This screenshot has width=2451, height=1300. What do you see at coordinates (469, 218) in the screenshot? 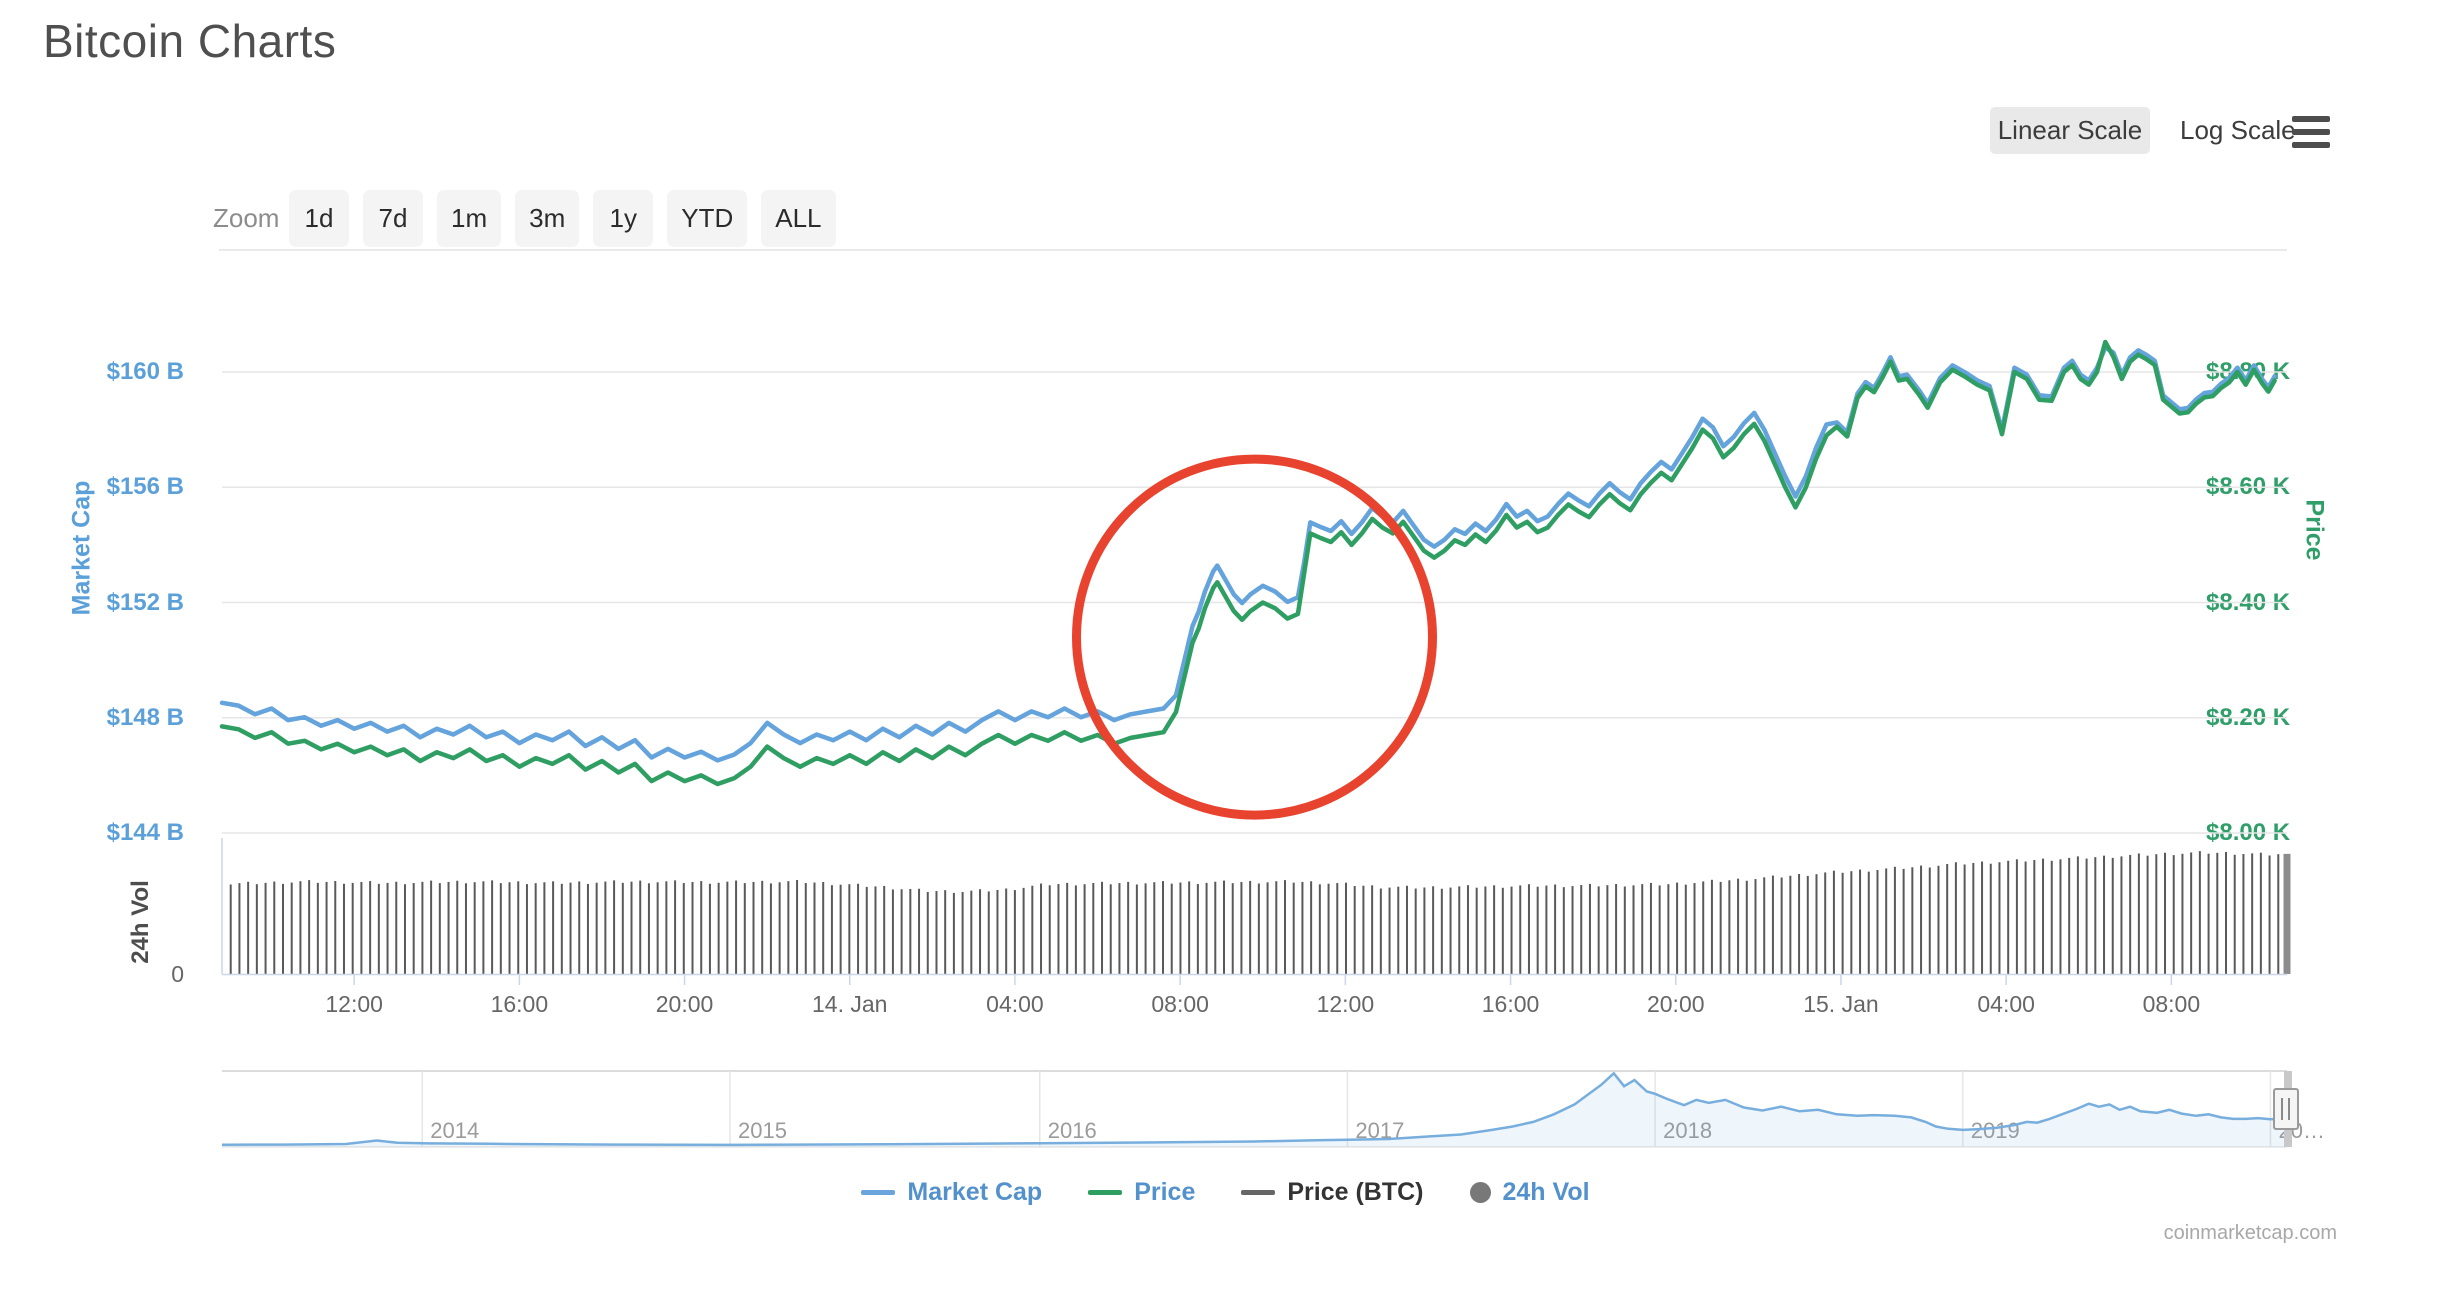
I see `zoom-button-1m: 1m` at bounding box center [469, 218].